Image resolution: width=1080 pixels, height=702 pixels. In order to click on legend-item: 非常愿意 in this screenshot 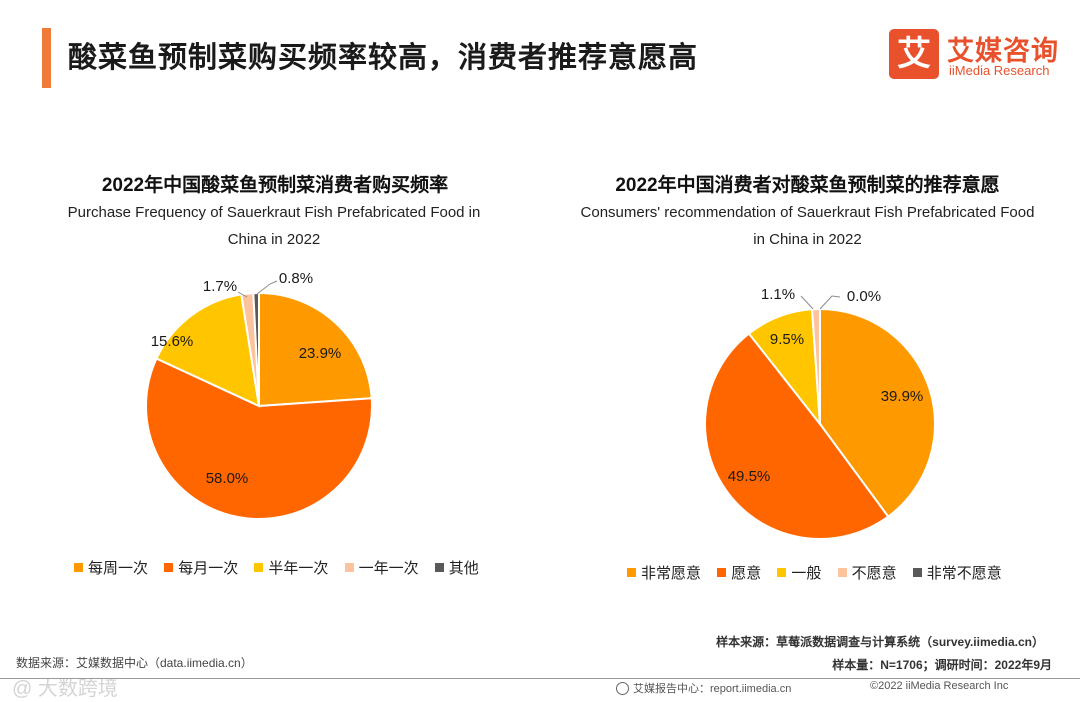, I will do `click(664, 572)`.